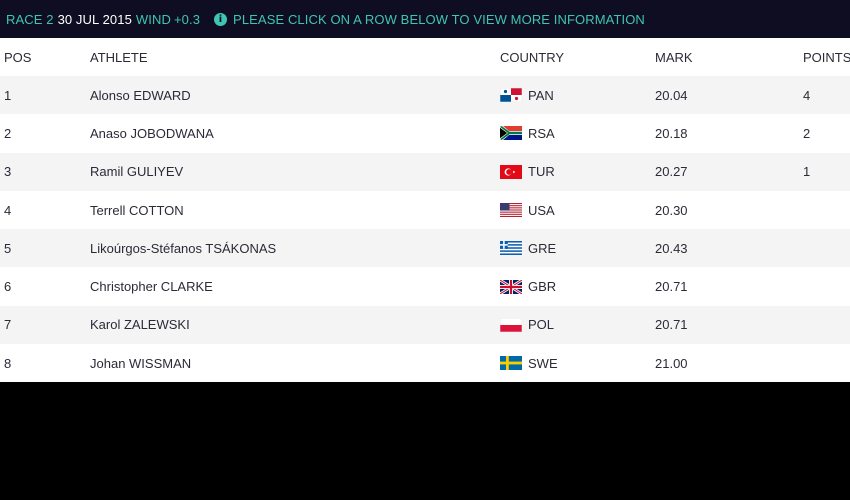 This screenshot has width=850, height=500. Describe the element at coordinates (137, 172) in the screenshot. I see `row-athlete: Ramil GULIYEV` at that location.